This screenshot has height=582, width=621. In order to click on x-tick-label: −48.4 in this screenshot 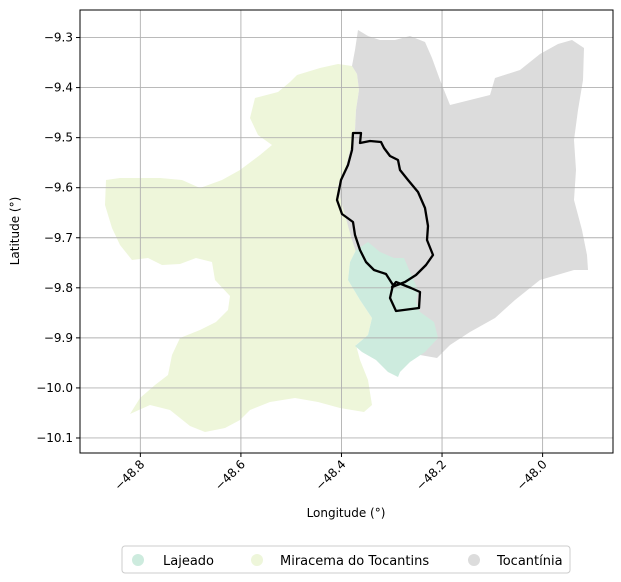, I will do `click(331, 475)`.